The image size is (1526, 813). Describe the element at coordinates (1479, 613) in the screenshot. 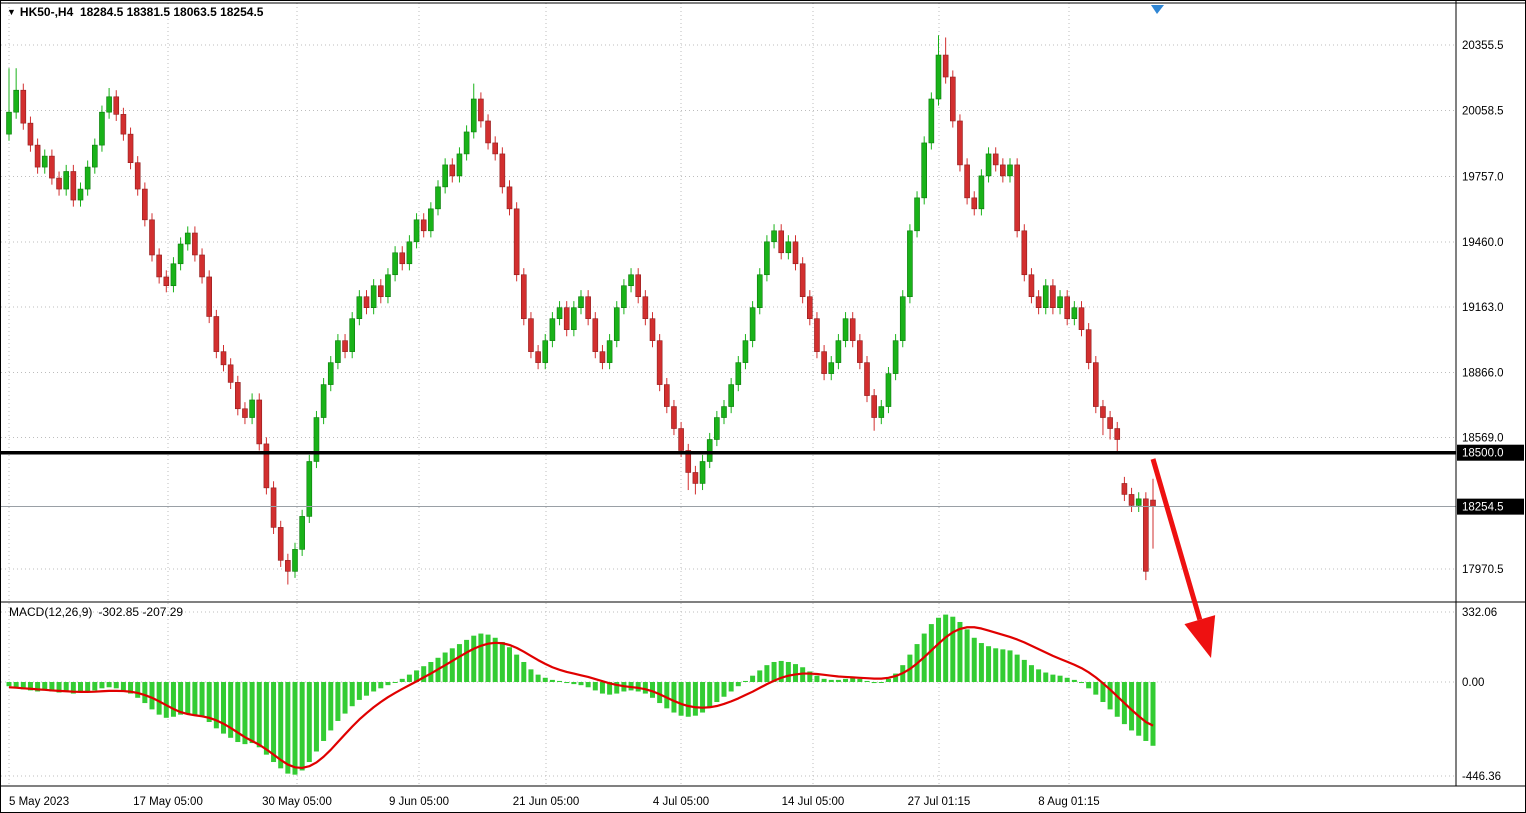

I see `macd-tick-label: 332.06` at that location.